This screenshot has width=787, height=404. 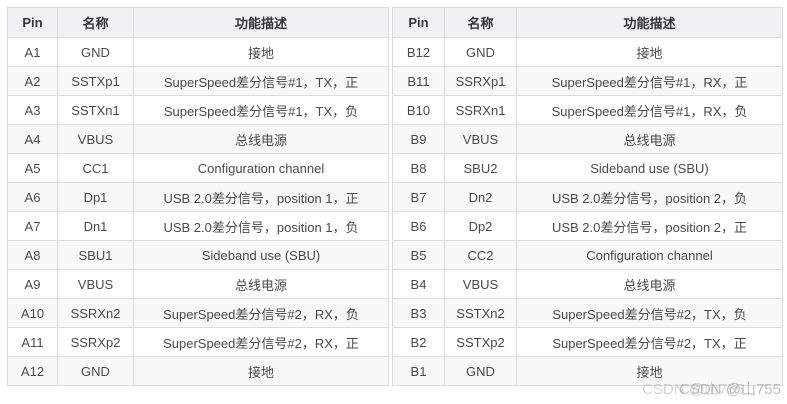 I want to click on pin-cell: A6, so click(x=32, y=197).